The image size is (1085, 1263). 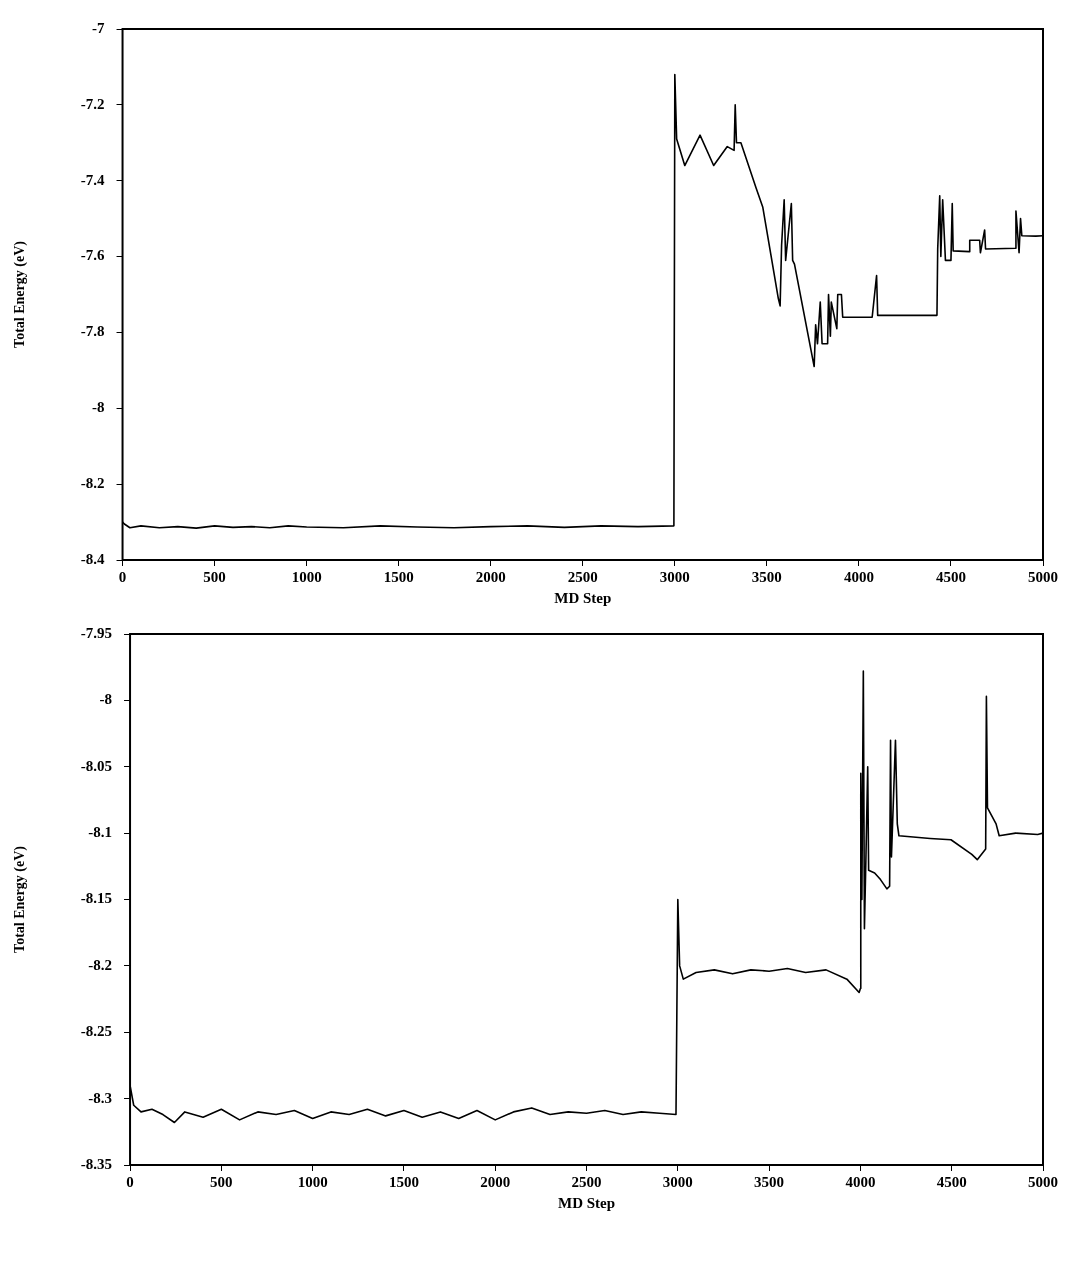 I want to click on y-tick-label: -8.35, so click(x=96, y=1163).